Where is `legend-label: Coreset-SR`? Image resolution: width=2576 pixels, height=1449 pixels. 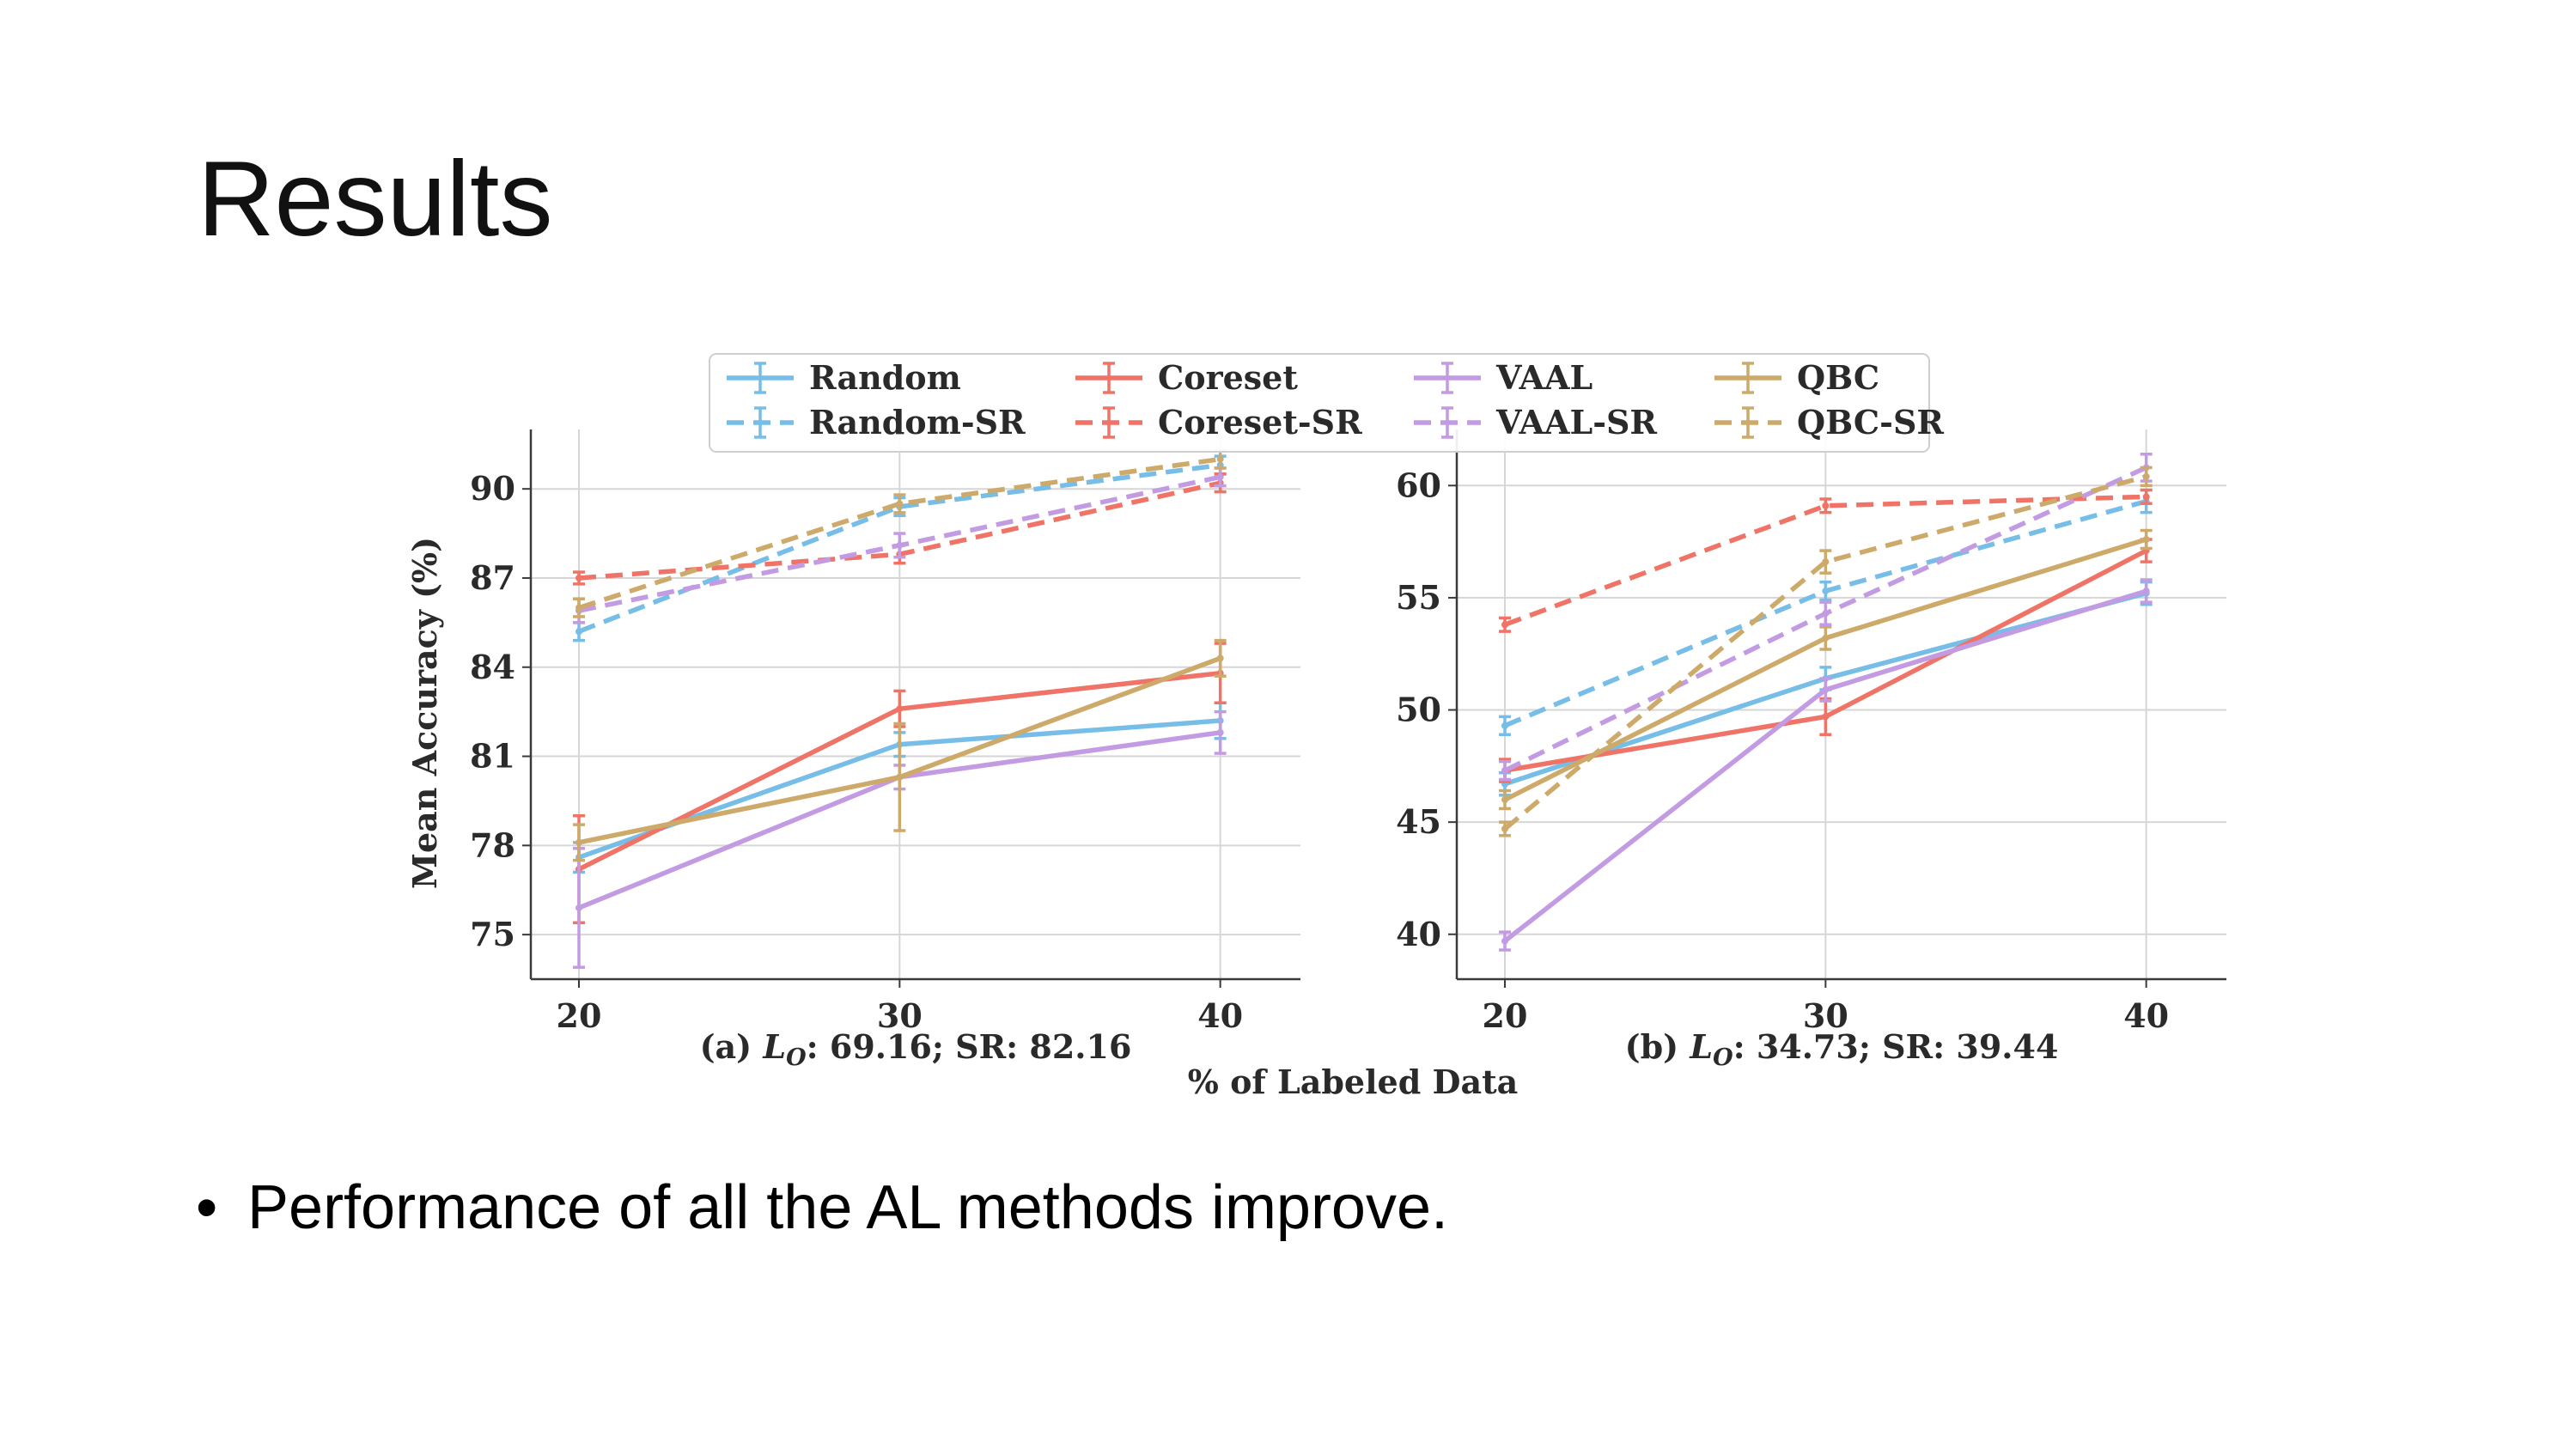
legend-label: Coreset-SR is located at coordinates (1260, 422).